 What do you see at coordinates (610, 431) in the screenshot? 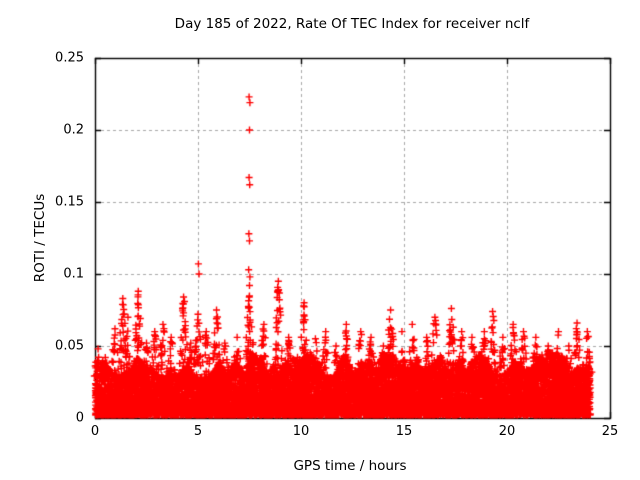
I see `x-tick-label: 25` at bounding box center [610, 431].